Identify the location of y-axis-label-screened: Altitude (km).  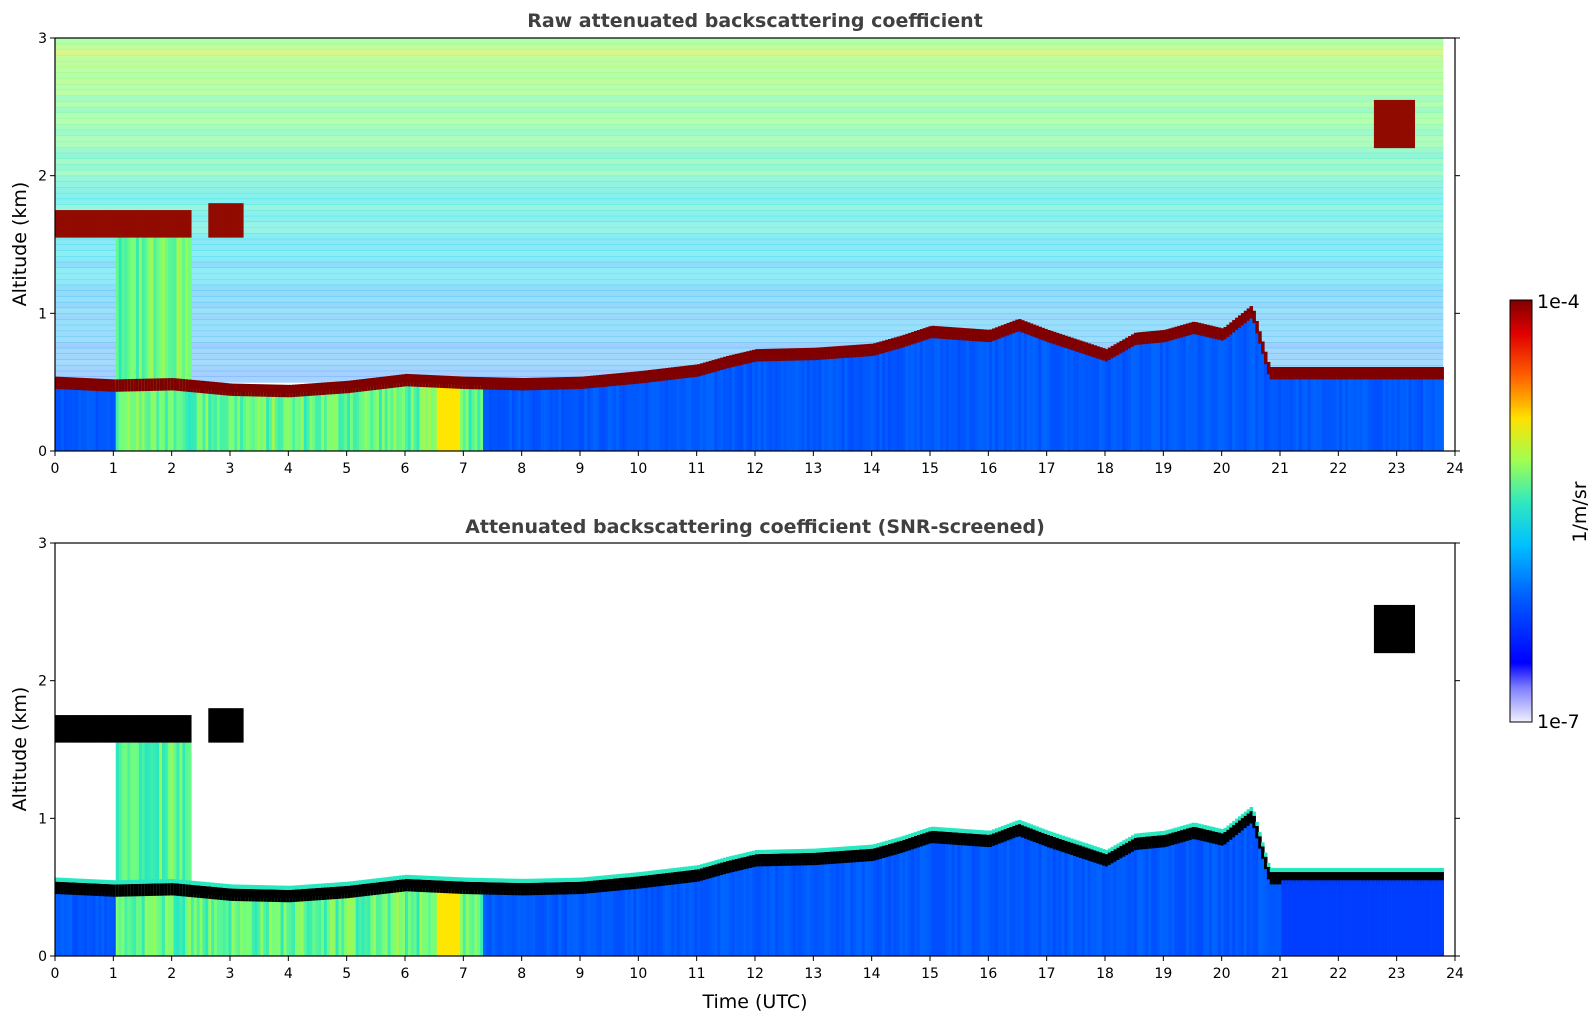
(20, 749).